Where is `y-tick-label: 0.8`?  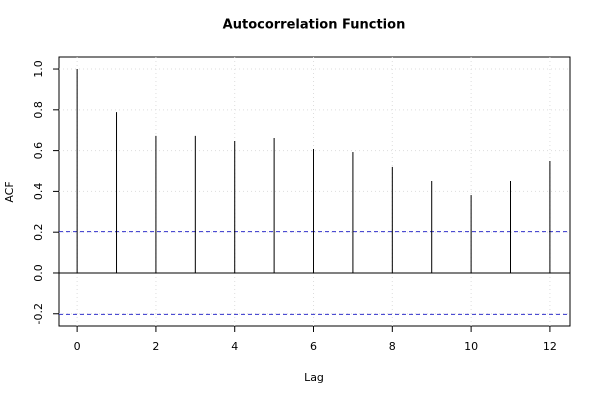
y-tick-label: 0.8 is located at coordinates (38, 110).